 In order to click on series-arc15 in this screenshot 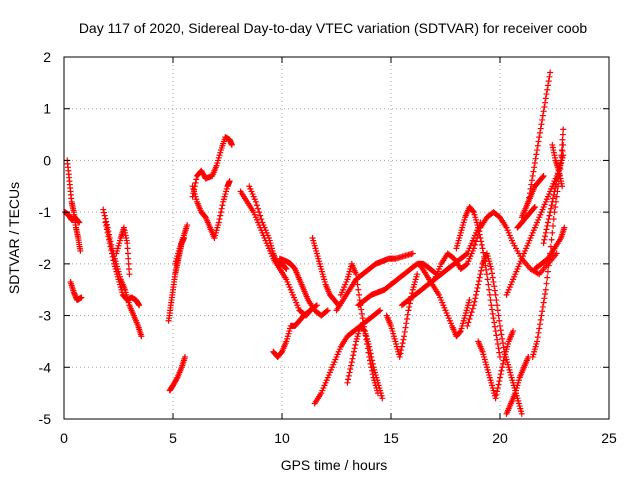, I will do `click(303, 287)`.